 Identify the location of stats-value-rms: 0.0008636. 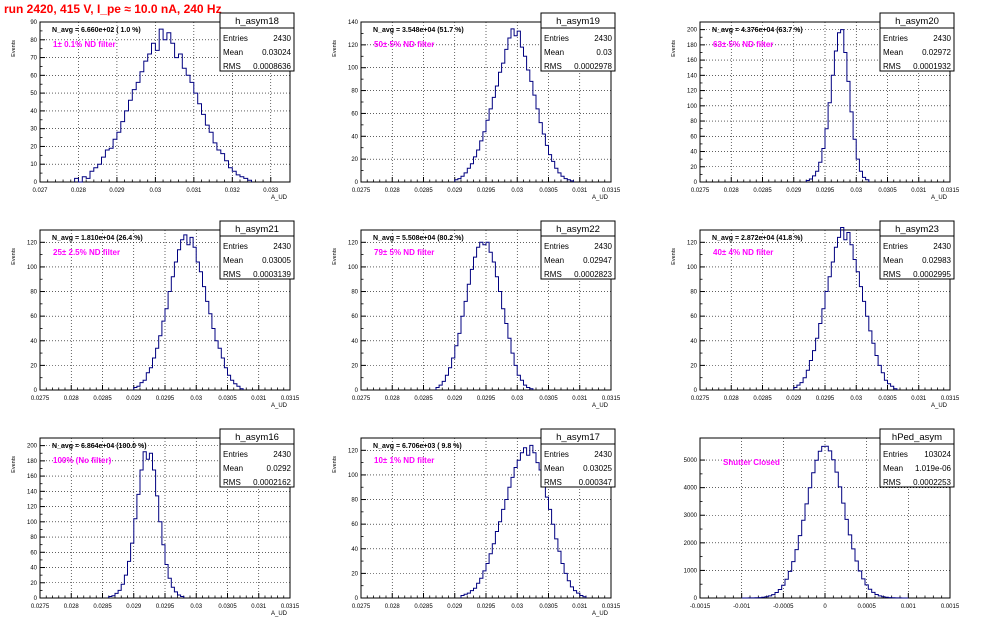
(272, 66).